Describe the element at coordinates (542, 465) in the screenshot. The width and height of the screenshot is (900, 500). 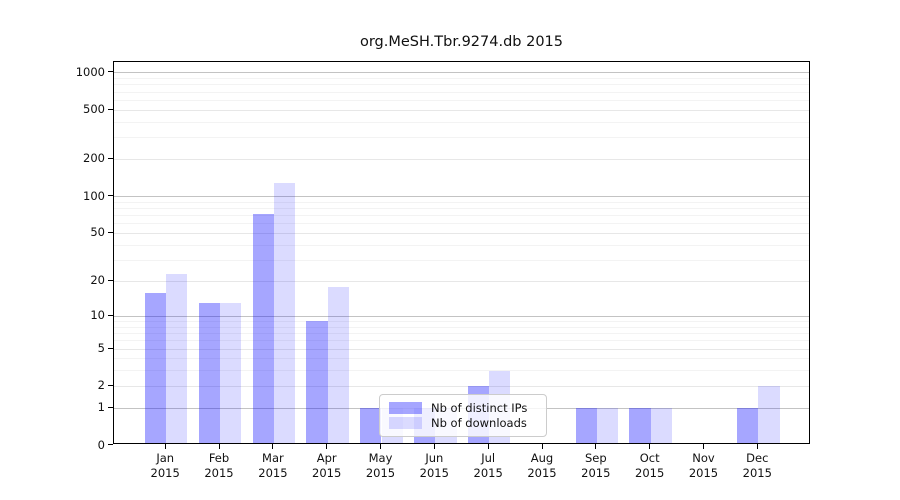
I see `x-tick-label-aug-2015: Aug 2015` at that location.